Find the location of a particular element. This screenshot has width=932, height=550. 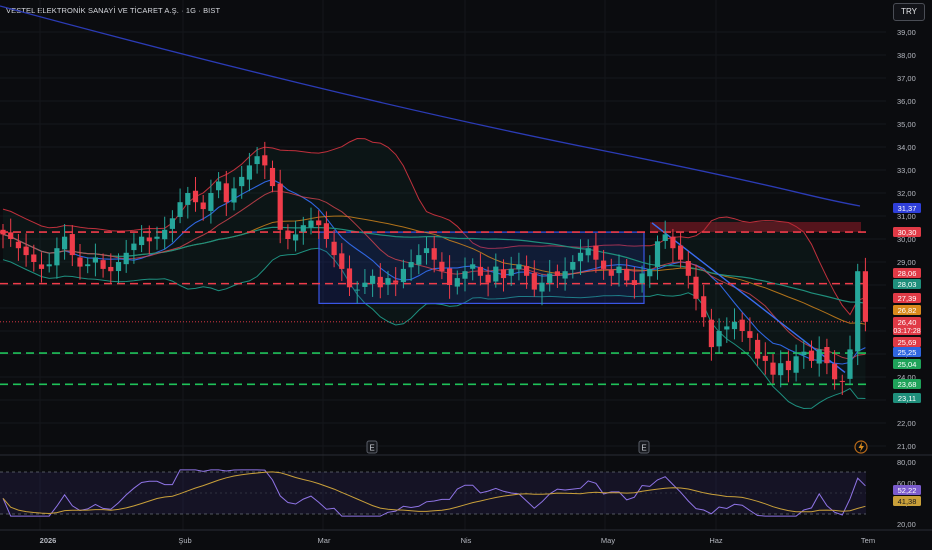

lightning-icon is located at coordinates (861, 447).